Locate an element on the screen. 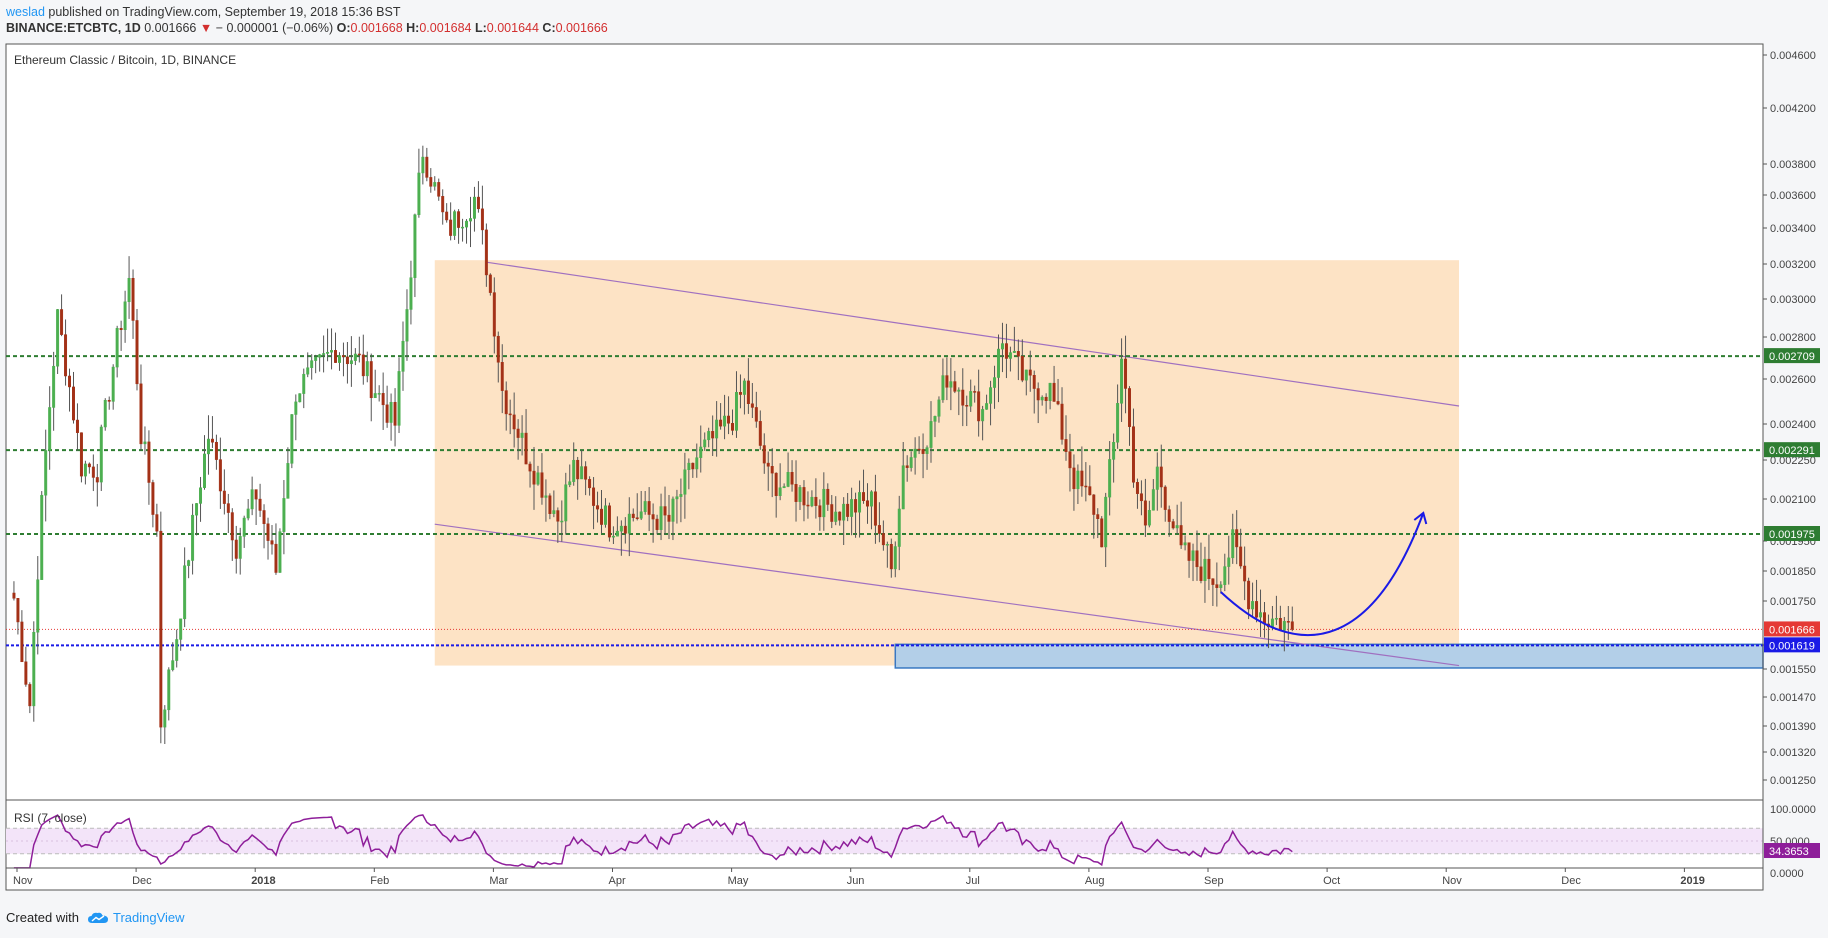  close-value: 0.001666 is located at coordinates (581, 28).